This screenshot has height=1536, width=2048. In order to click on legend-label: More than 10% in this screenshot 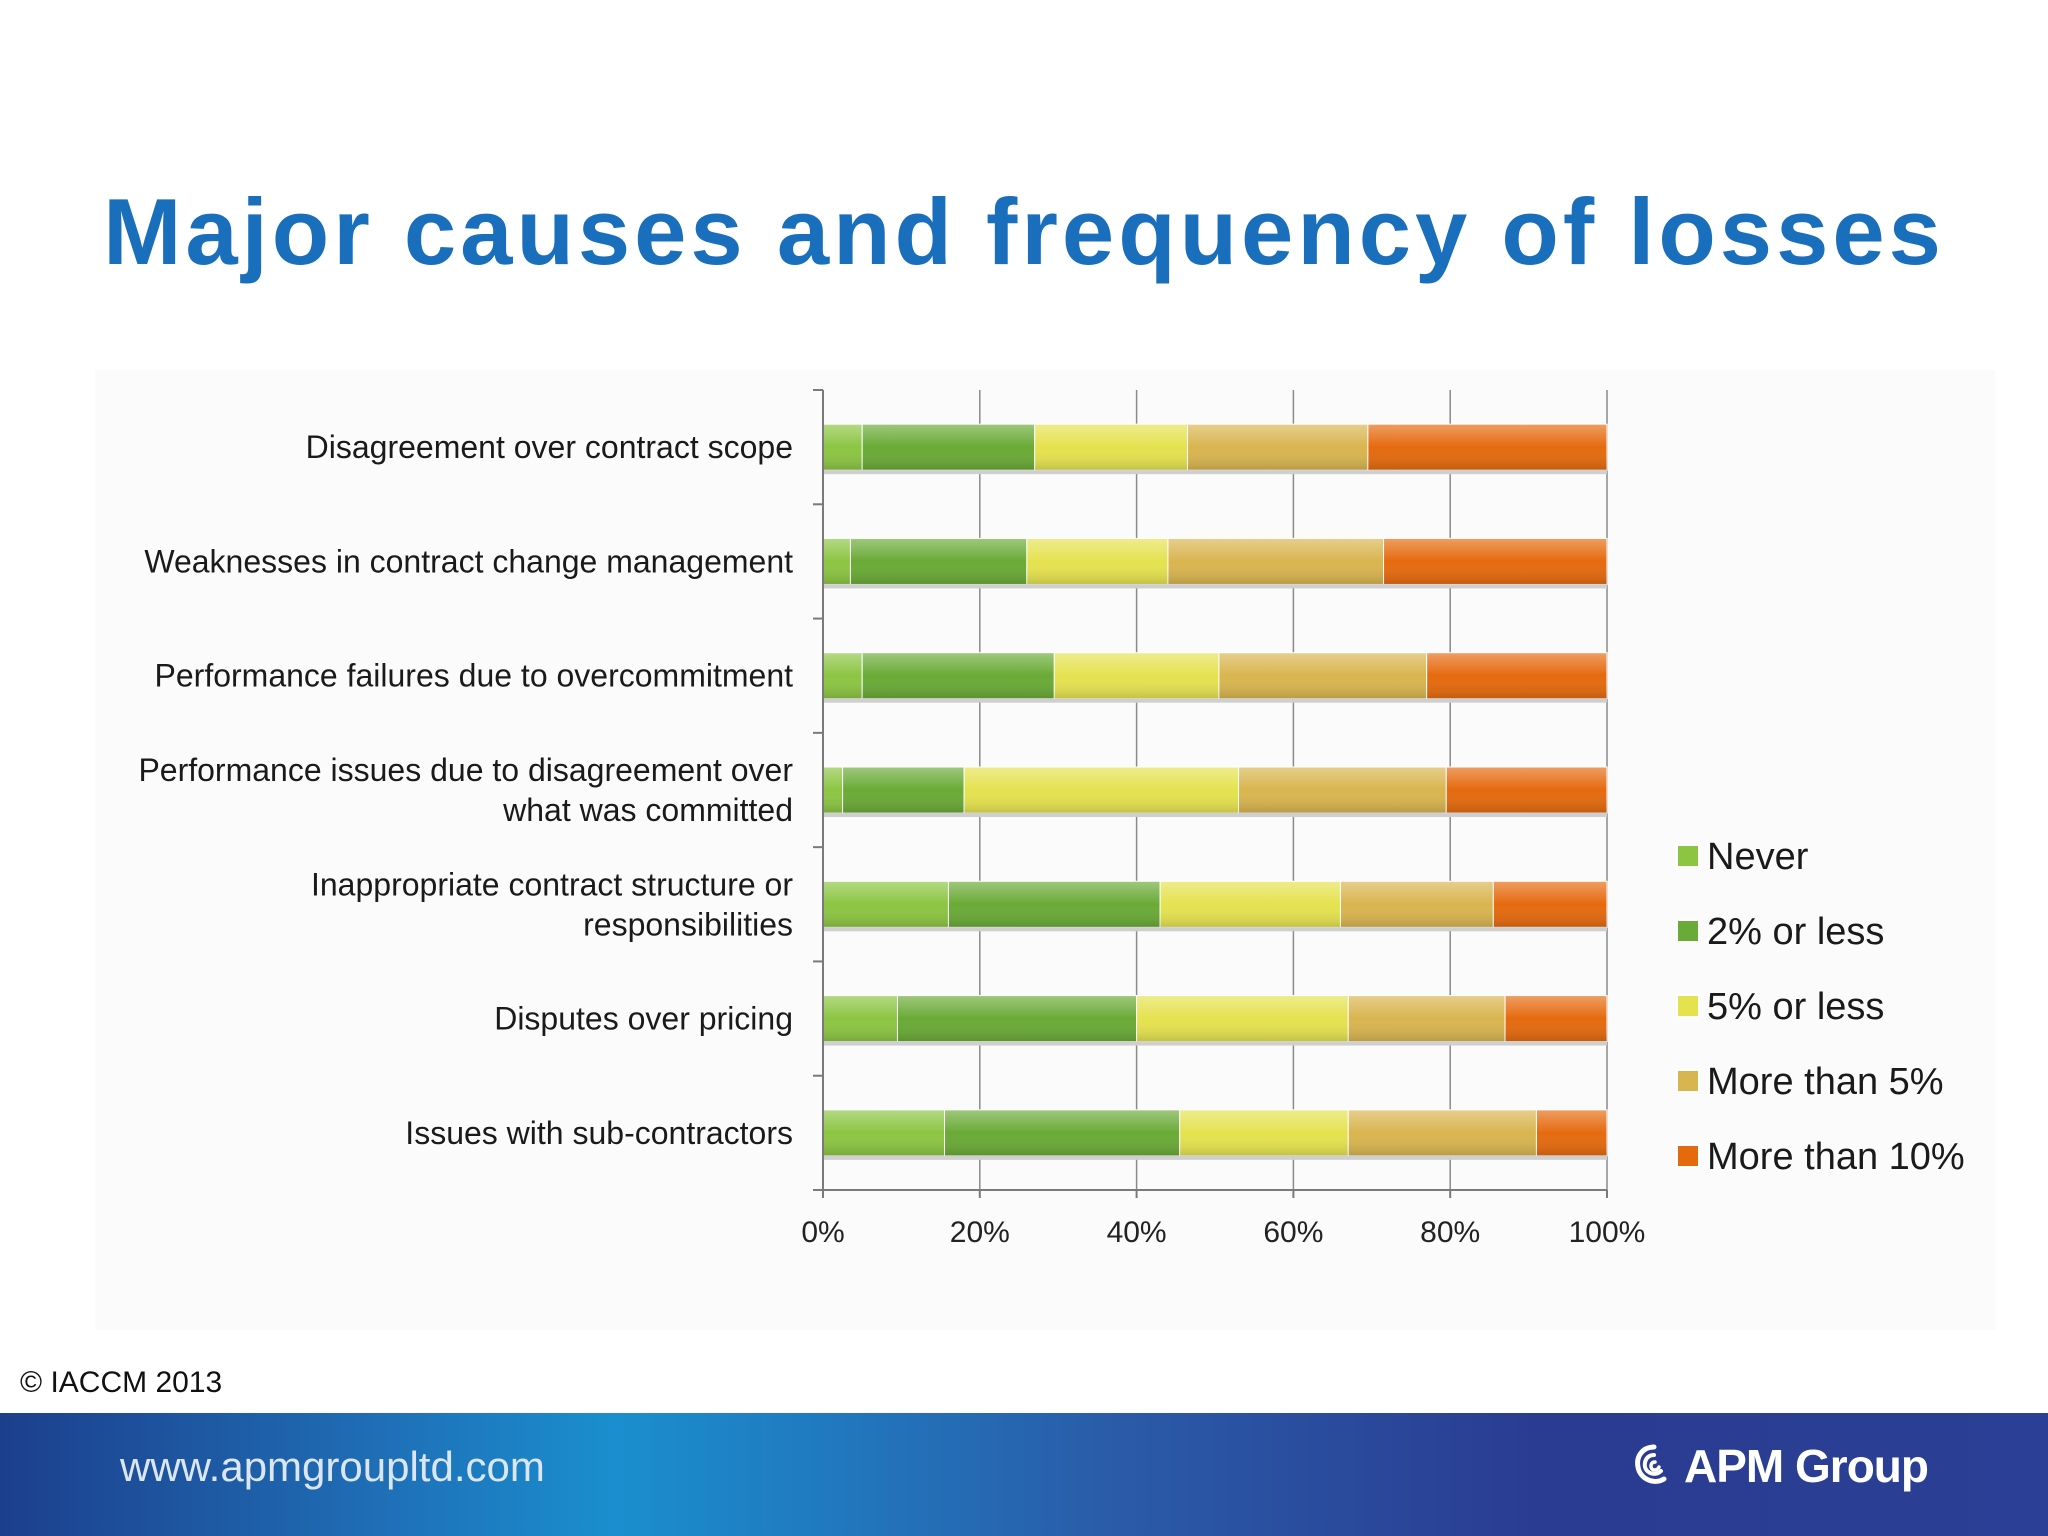, I will do `click(1836, 1157)`.